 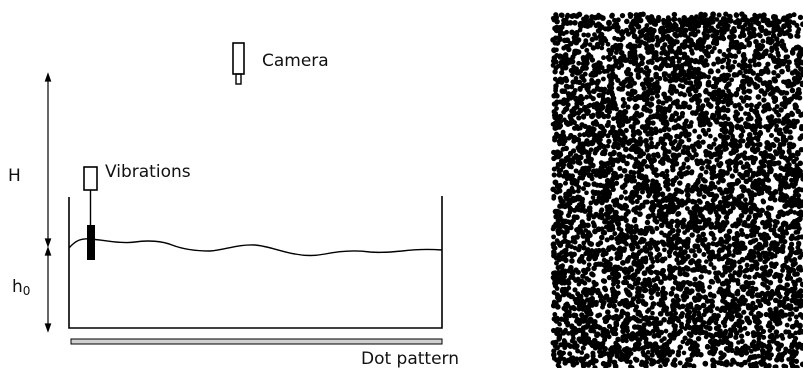 What do you see at coordinates (14, 176) in the screenshot?
I see `height-label: H` at bounding box center [14, 176].